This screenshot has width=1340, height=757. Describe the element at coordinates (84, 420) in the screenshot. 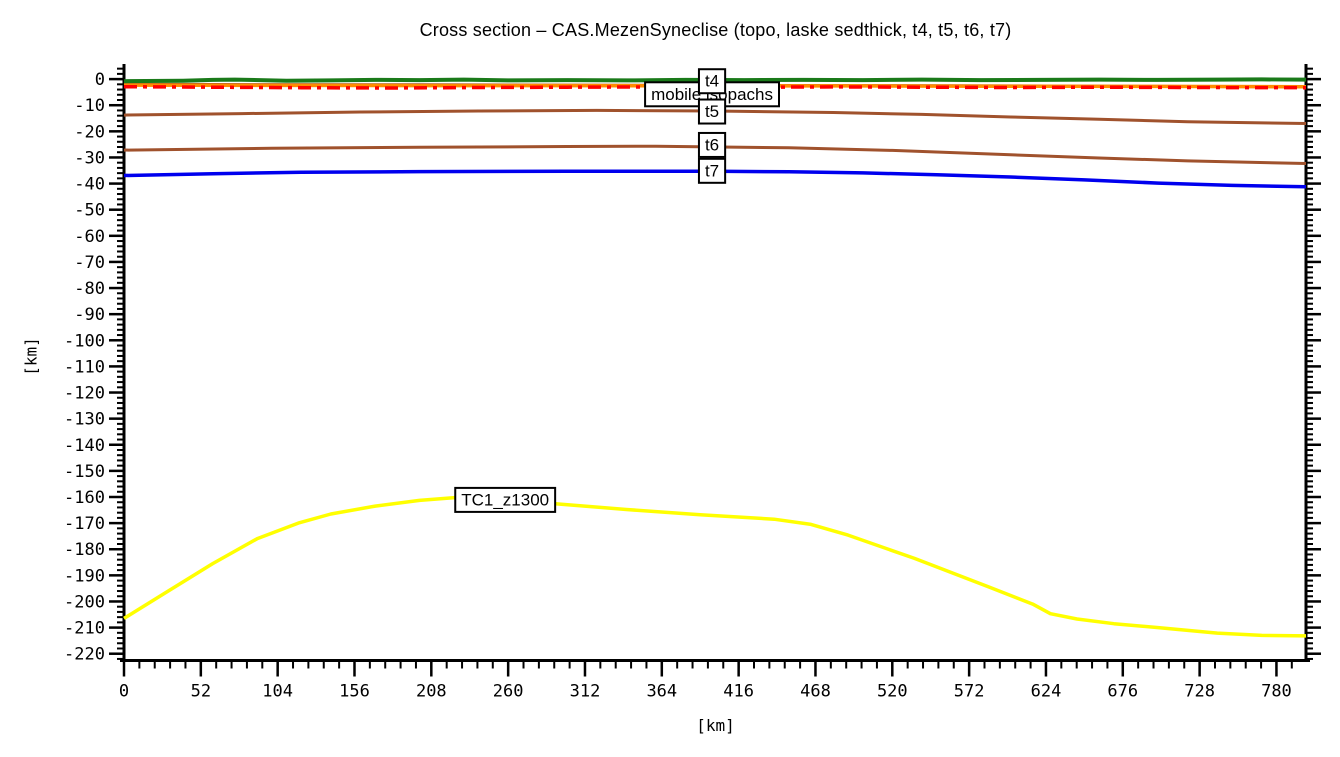

I see `y-tick-label: -130` at that location.